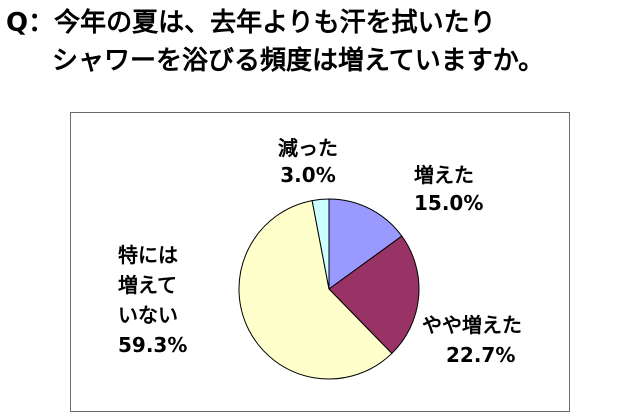  What do you see at coordinates (298, 61) in the screenshot?
I see `question-line-2: シャワーを浴びる頻度は増えていますか。` at bounding box center [298, 61].